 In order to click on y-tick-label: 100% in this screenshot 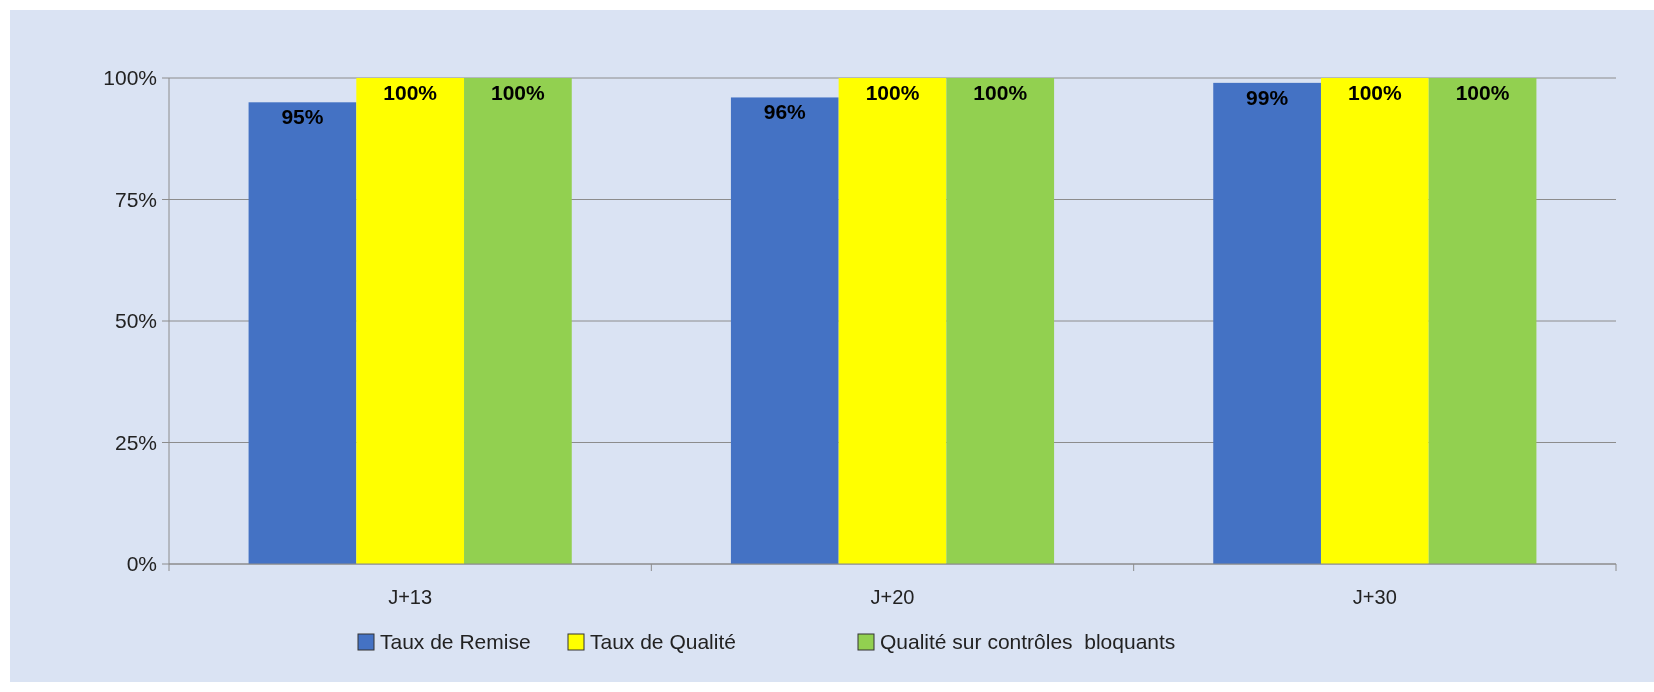, I will do `click(130, 78)`.